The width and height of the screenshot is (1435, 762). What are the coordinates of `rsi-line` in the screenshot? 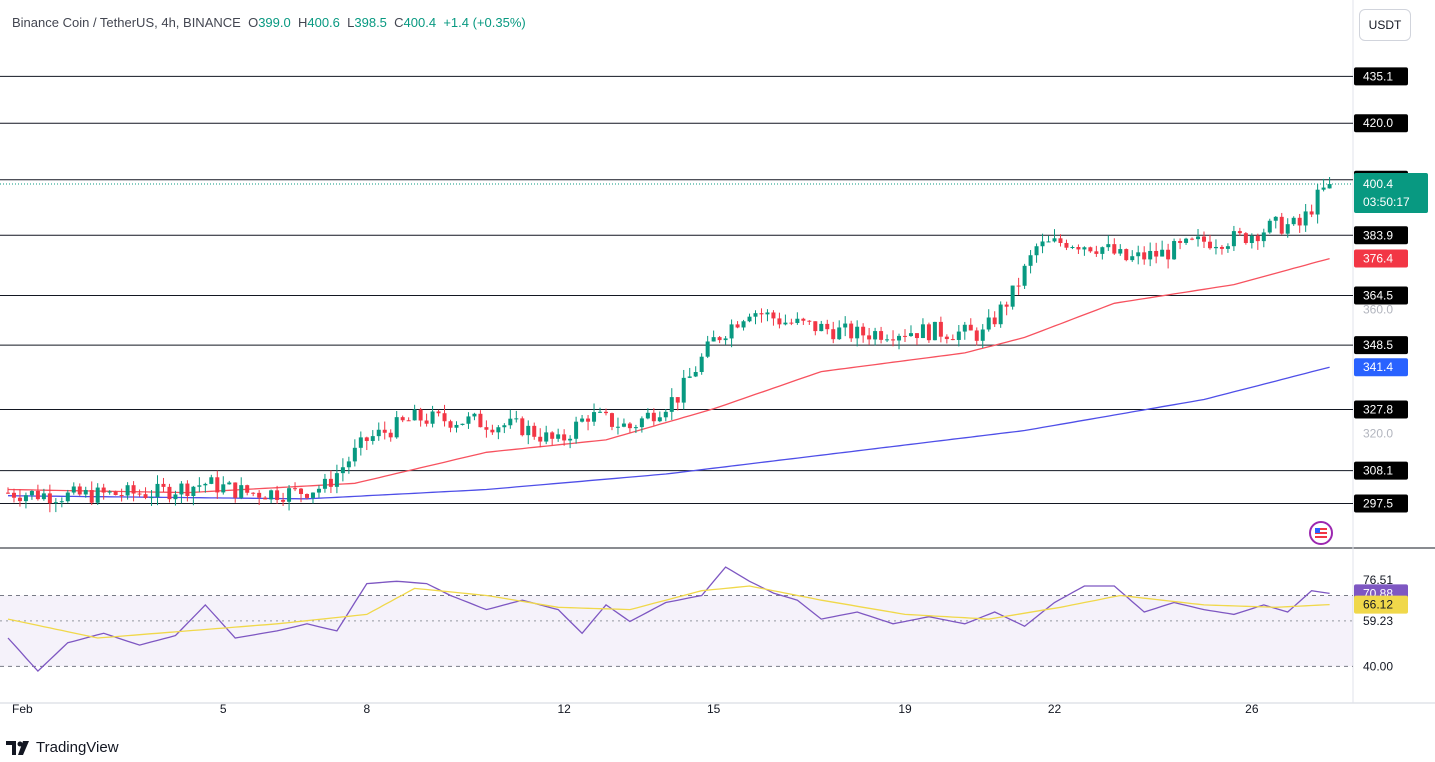 It's located at (668, 619).